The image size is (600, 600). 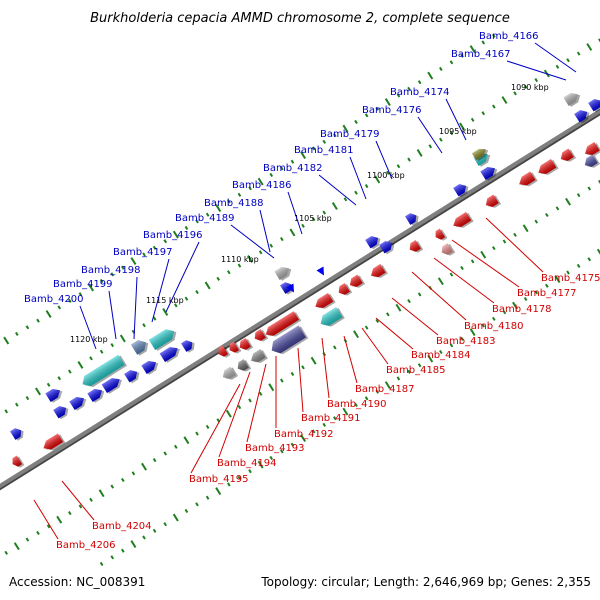 What do you see at coordinates (392, 110) in the screenshot?
I see `forward-gene-label: Bamb_4176` at bounding box center [392, 110].